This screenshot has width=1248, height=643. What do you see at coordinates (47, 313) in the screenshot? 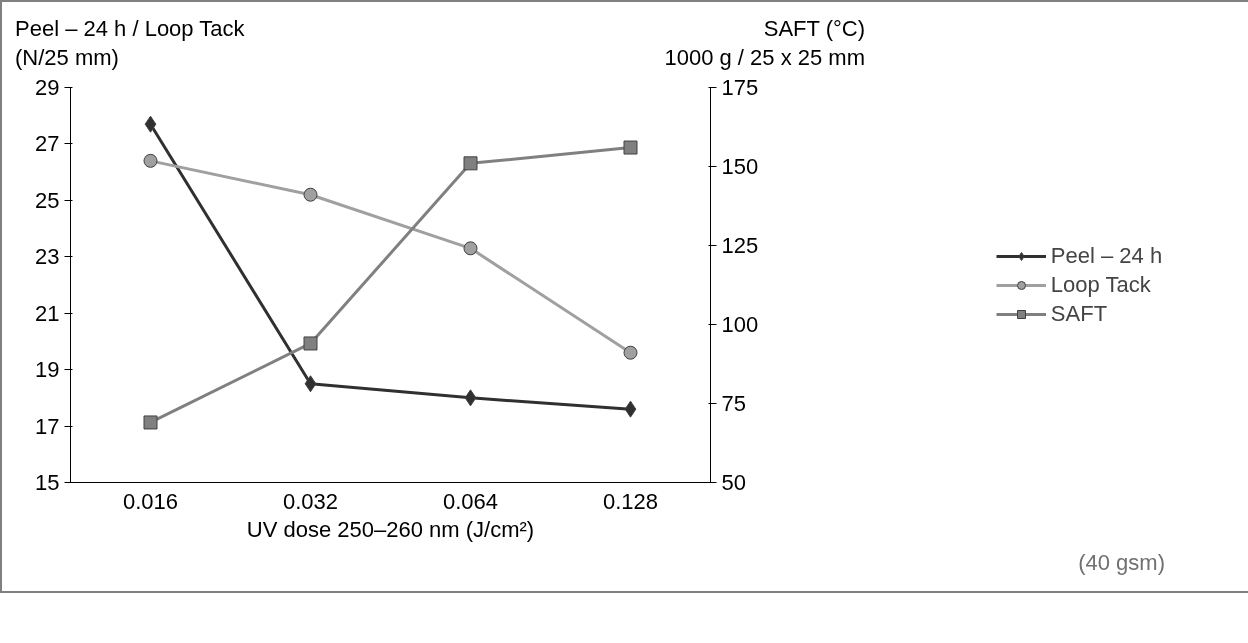
I see `y-tick-label: 21` at bounding box center [47, 313].